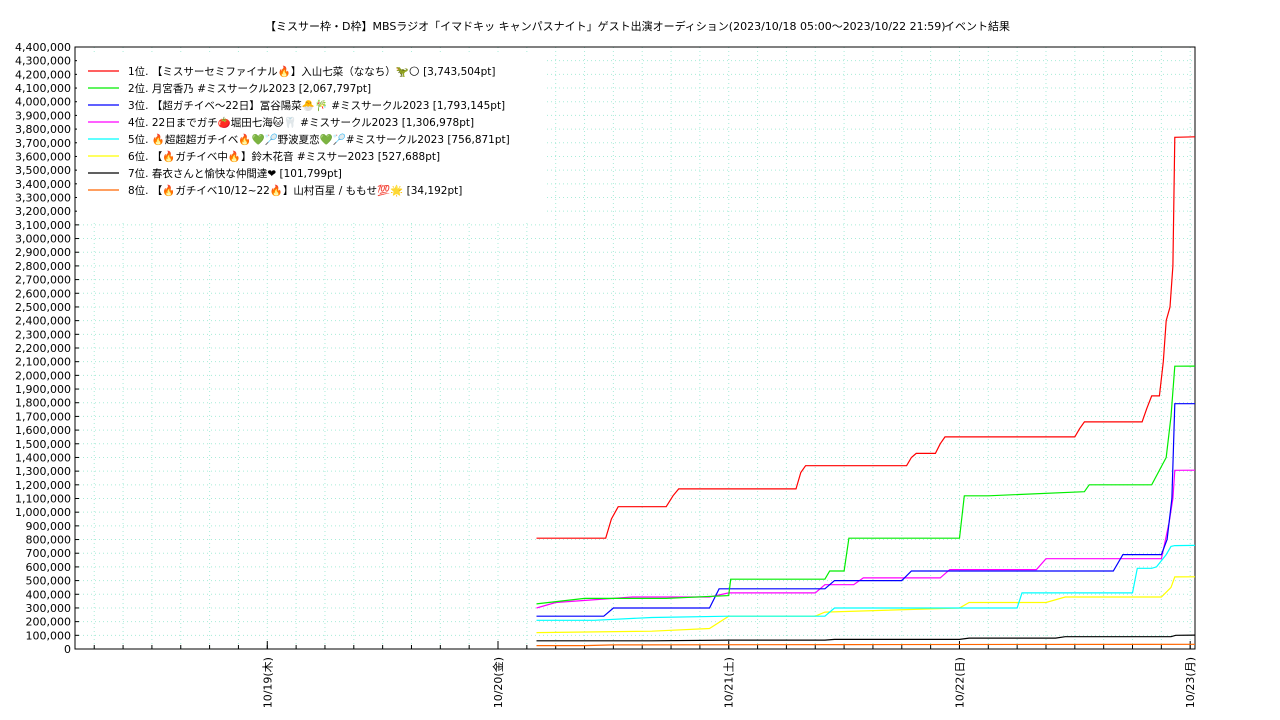  What do you see at coordinates (43, 403) in the screenshot?
I see `y-tick-label: 1,800,000` at bounding box center [43, 403].